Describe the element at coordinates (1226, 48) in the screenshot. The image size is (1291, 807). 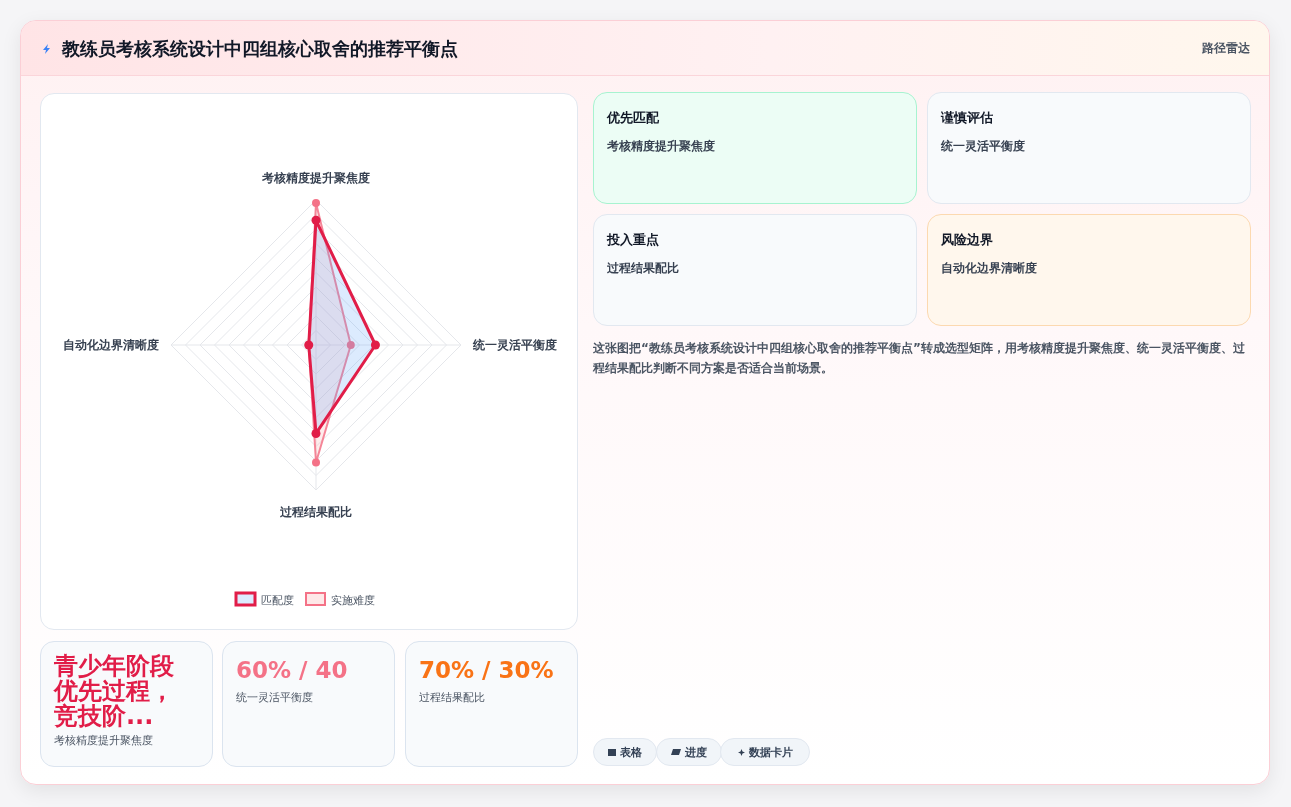
I see `text: 路径雷达` at that location.